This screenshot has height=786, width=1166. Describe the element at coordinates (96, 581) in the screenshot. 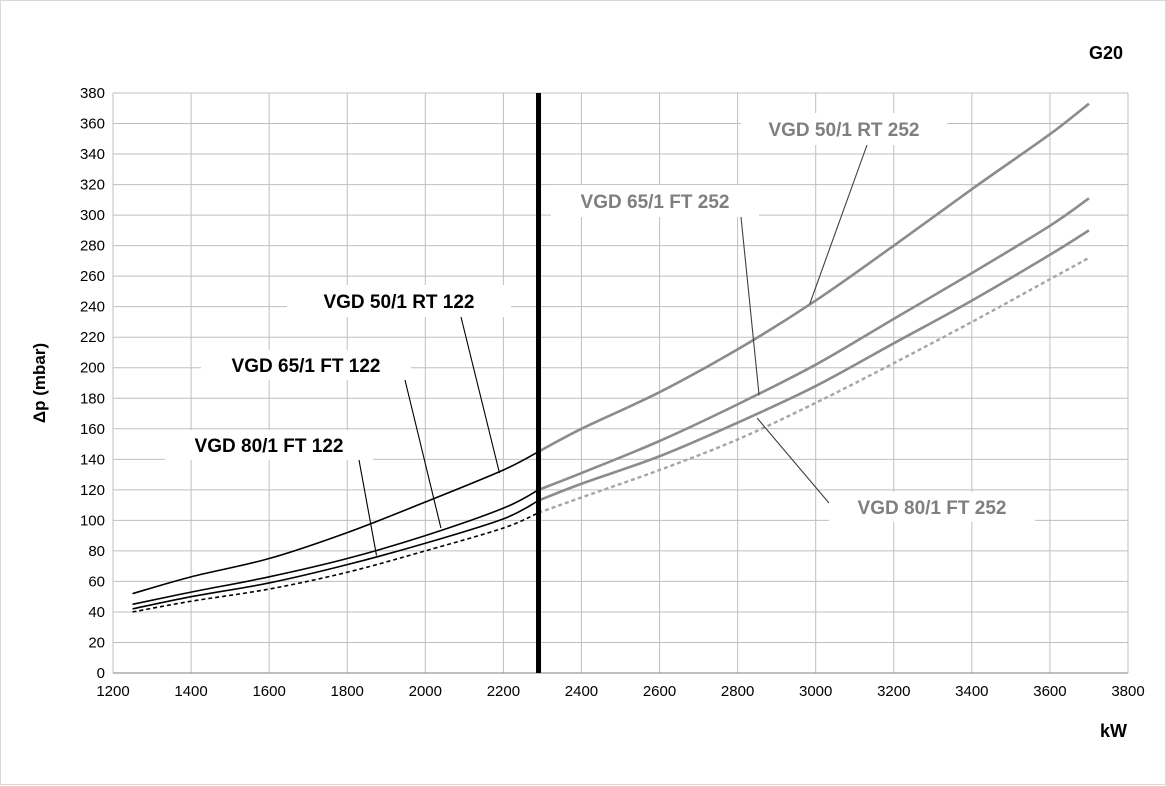

I see `y-tick-label: 60` at that location.